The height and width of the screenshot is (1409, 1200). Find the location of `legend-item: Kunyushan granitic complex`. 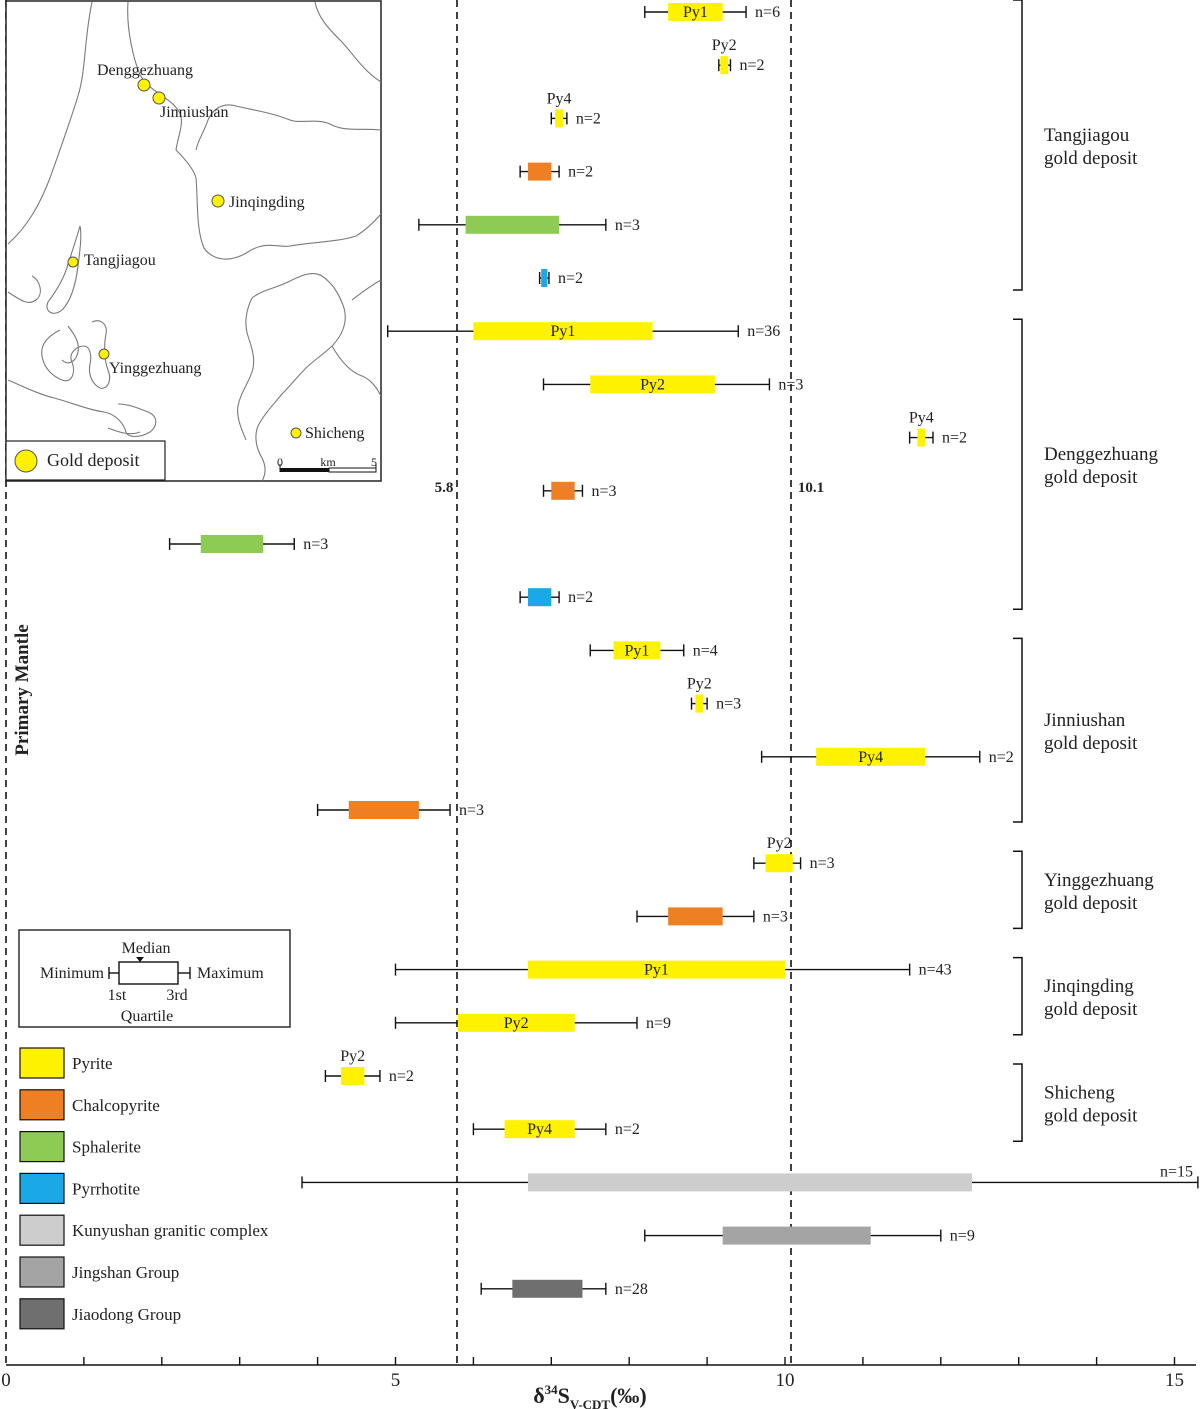

legend-item: Kunyushan granitic complex is located at coordinates (144, 1230).